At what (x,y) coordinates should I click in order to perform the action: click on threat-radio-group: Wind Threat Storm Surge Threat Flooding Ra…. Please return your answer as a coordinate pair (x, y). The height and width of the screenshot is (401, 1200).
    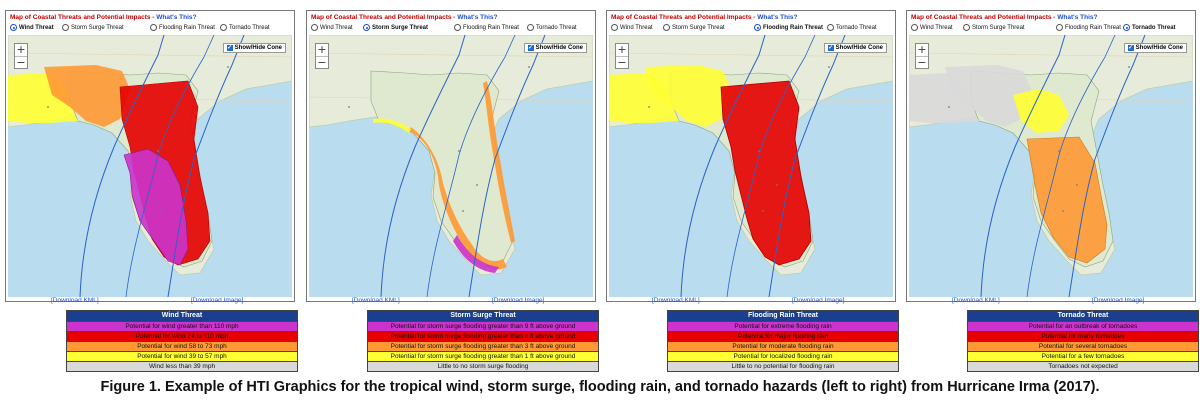
    Looking at the image, I should click on (752, 29).